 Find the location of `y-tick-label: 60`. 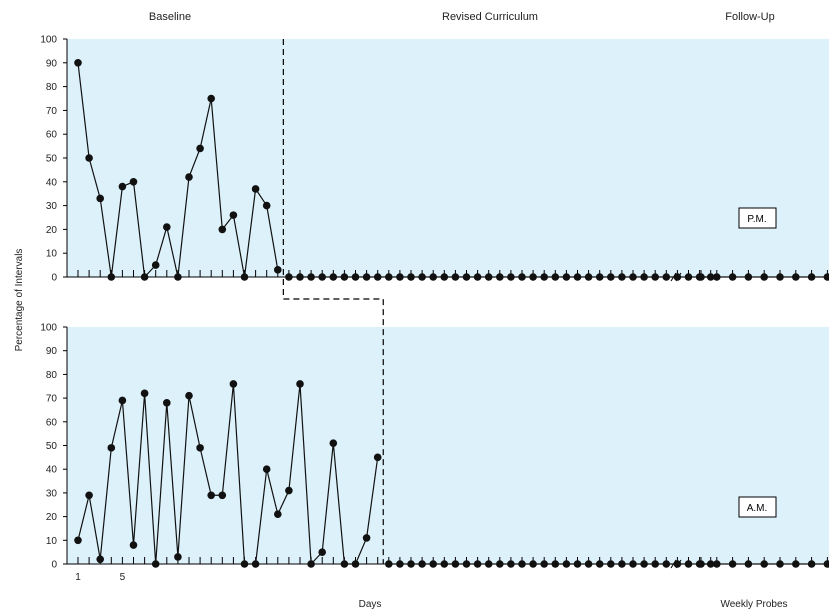

y-tick-label: 60 is located at coordinates (52, 422).